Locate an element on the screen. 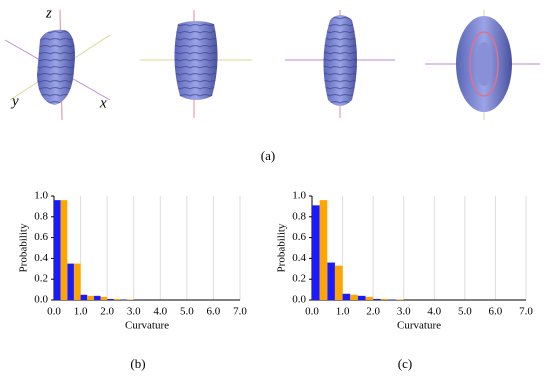  caption: (b) is located at coordinates (137, 363).